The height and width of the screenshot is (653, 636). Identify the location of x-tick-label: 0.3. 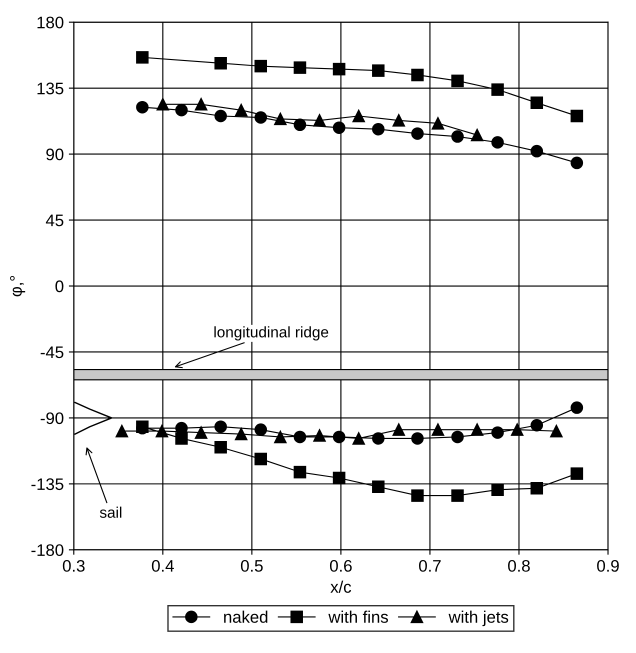
(73, 566).